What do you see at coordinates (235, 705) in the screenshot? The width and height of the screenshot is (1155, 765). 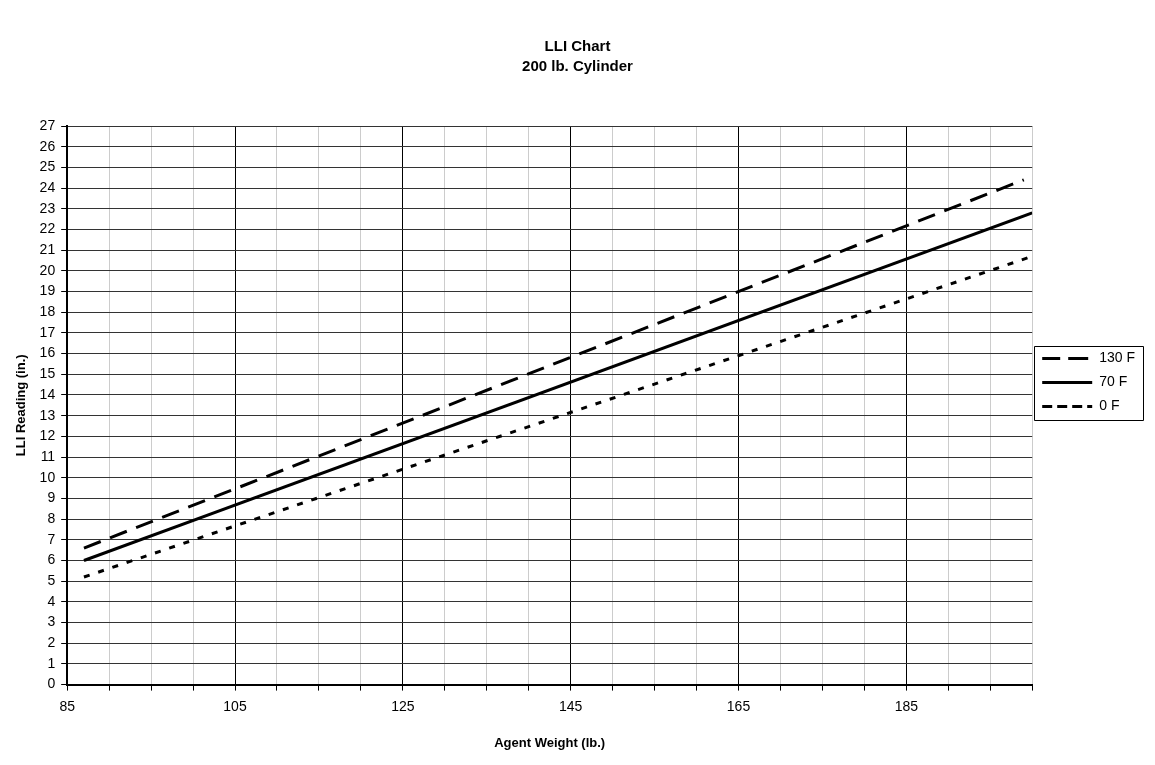 I see `x-tick-label: 105` at bounding box center [235, 705].